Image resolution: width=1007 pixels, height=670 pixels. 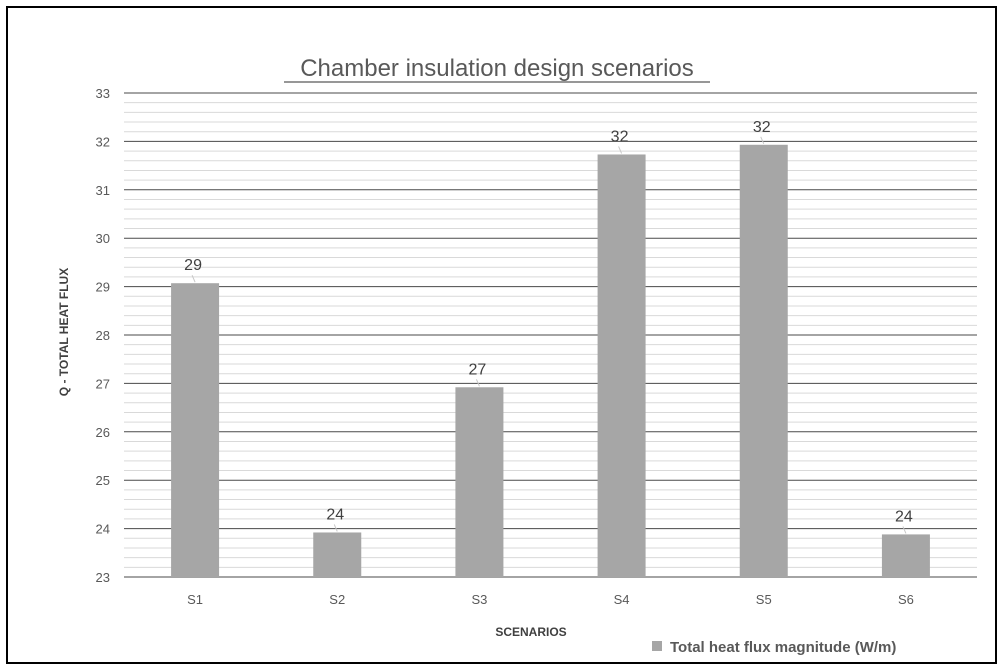 What do you see at coordinates (622, 599) in the screenshot?
I see `x-tick-label: S4` at bounding box center [622, 599].